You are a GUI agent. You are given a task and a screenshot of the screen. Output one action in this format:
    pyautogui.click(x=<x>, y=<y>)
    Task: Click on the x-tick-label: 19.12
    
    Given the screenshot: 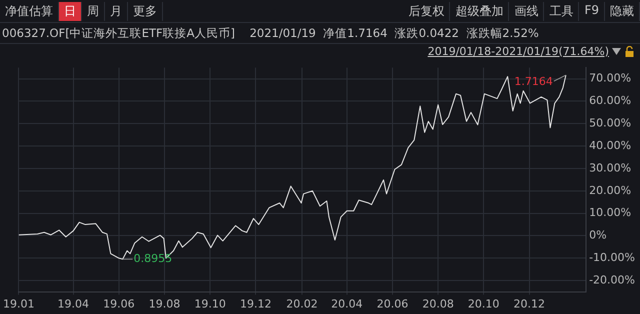 What is the action you would take?
    pyautogui.click(x=256, y=303)
    